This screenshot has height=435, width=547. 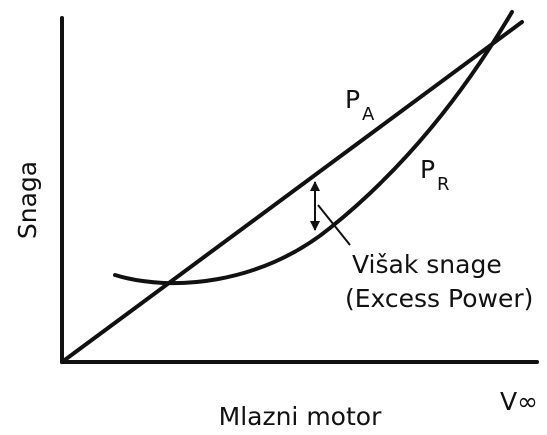 I want to click on leader-line, so click(x=334, y=225).